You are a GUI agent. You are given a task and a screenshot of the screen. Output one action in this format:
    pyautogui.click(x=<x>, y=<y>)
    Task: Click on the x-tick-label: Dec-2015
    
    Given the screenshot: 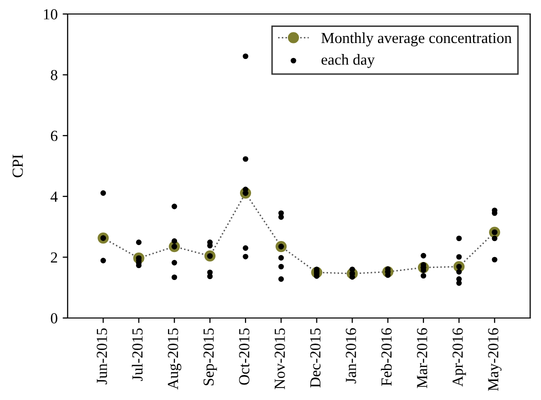 What is the action you would take?
    pyautogui.click(x=315, y=358)
    